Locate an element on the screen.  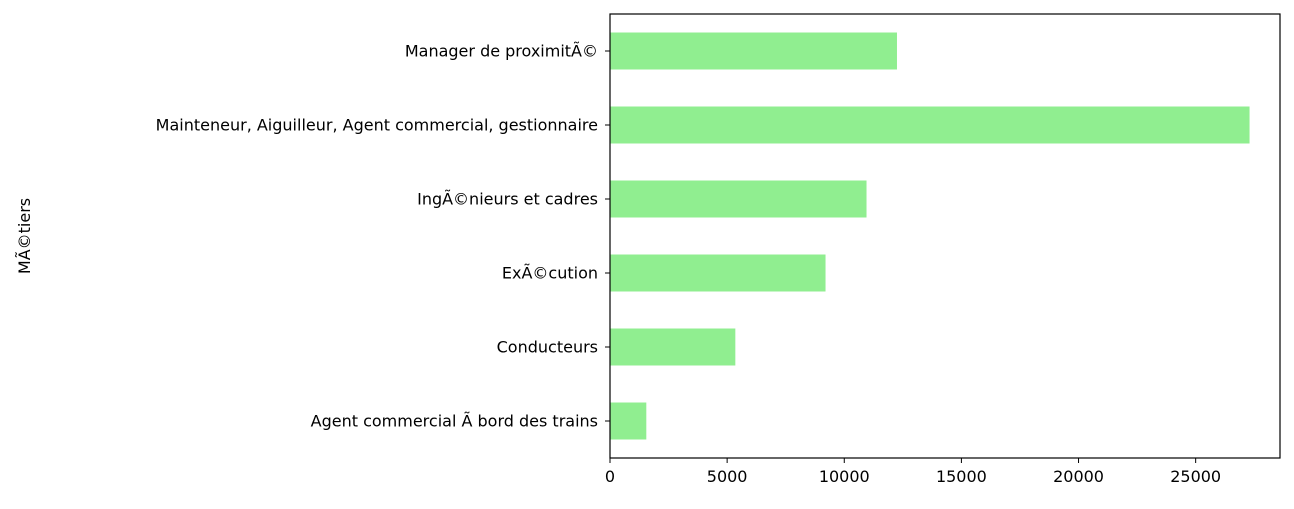
y-tick-label: IngÃ©nieurs et cadres is located at coordinates (507, 199).